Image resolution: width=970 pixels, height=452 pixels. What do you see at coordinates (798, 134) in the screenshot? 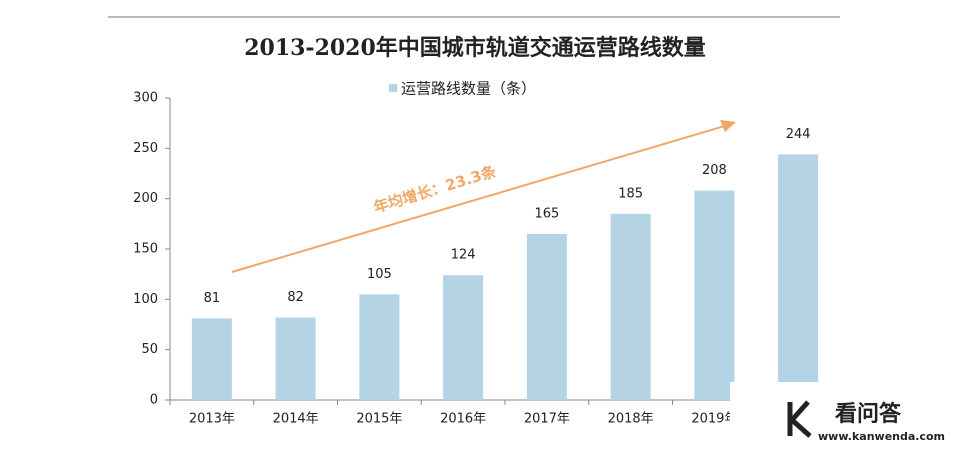
I see `value-label: 244` at bounding box center [798, 134].